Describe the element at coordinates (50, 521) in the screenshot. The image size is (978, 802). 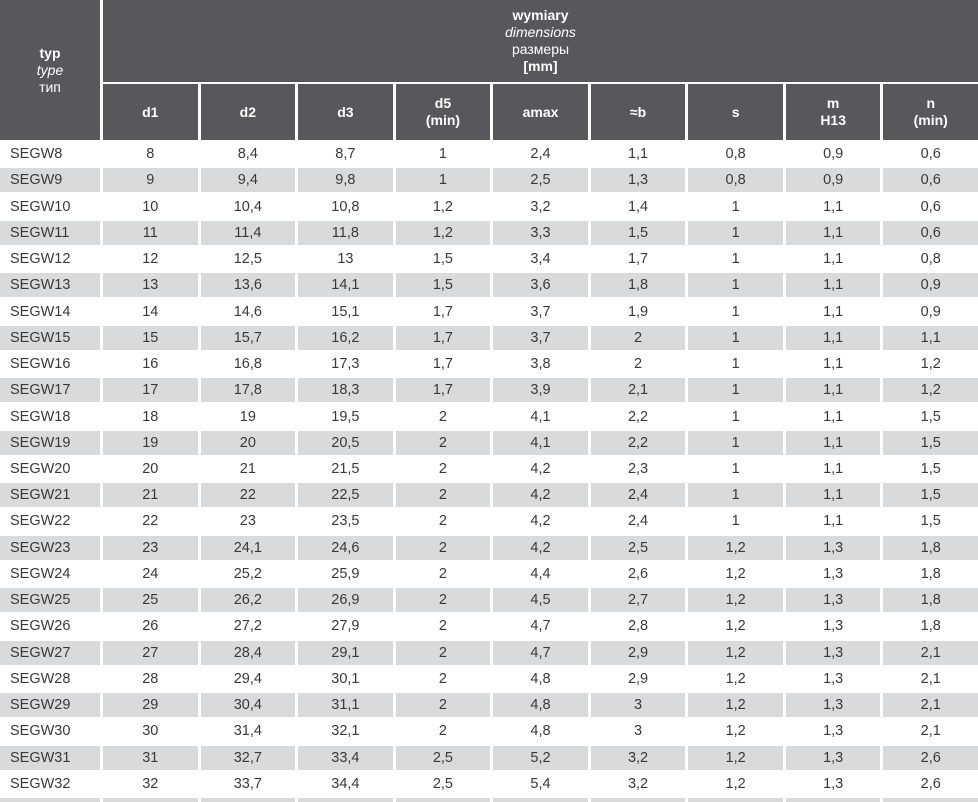
I see `row-type-label: SEGW22` at that location.